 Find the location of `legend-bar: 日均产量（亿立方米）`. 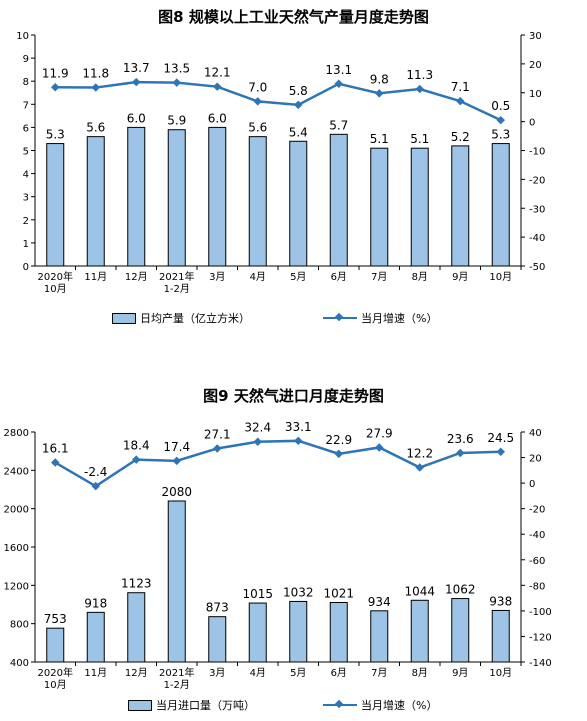

legend-bar: 日均产量（亿立方米） is located at coordinates (181, 318).